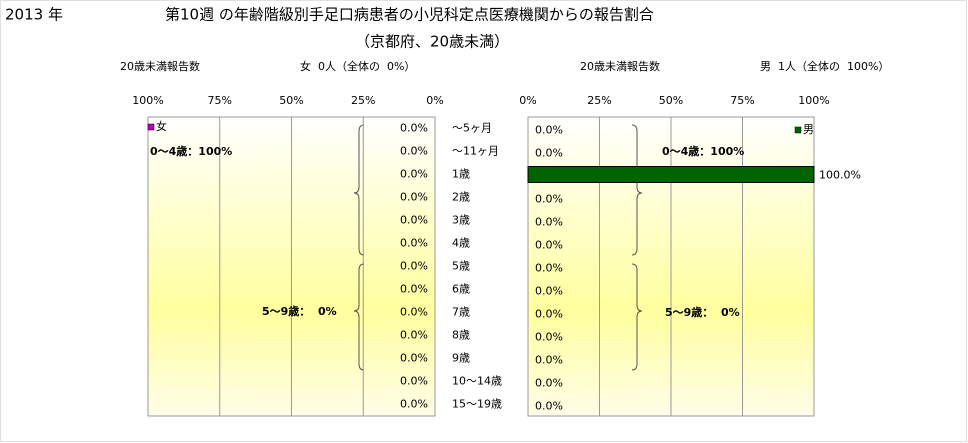  I want to click on category-label: 5歳, so click(461, 266).